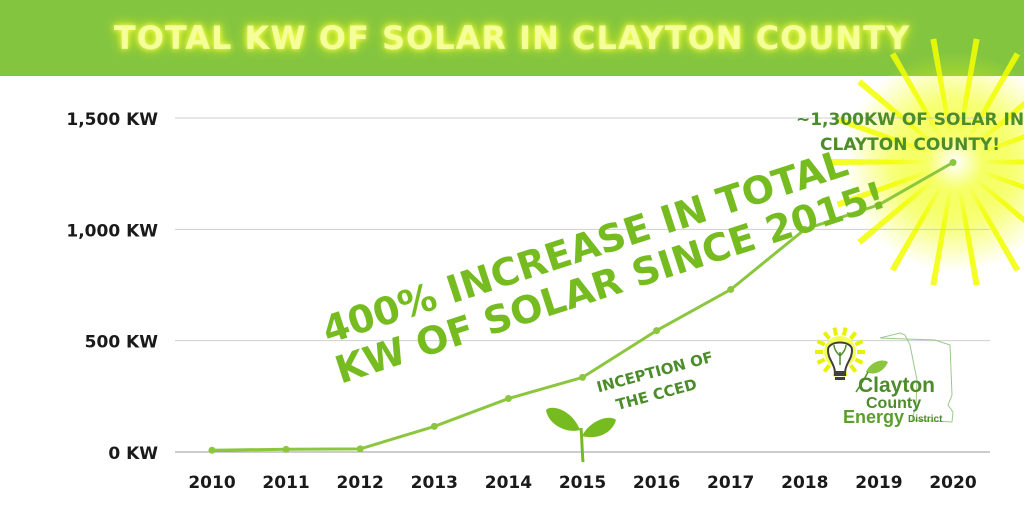 The height and width of the screenshot is (512, 1024). Describe the element at coordinates (952, 483) in the screenshot. I see `x-tick-label: 2020` at that location.